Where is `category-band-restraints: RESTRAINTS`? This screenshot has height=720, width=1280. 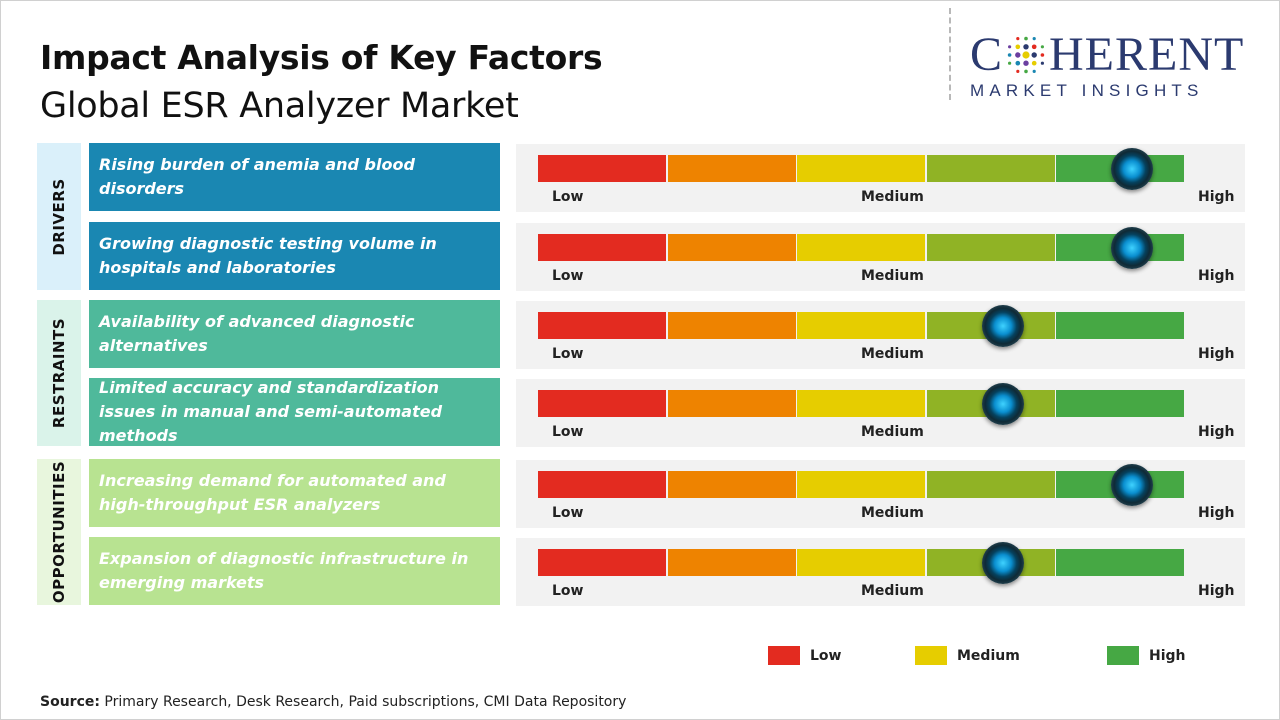 category-band-restraints: RESTRAINTS is located at coordinates (59, 373).